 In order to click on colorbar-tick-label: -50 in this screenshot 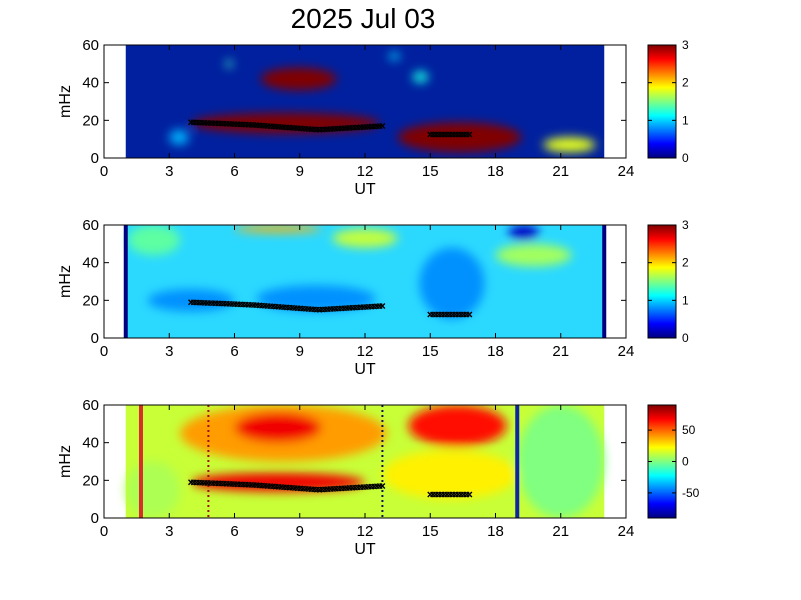, I will do `click(691, 493)`.